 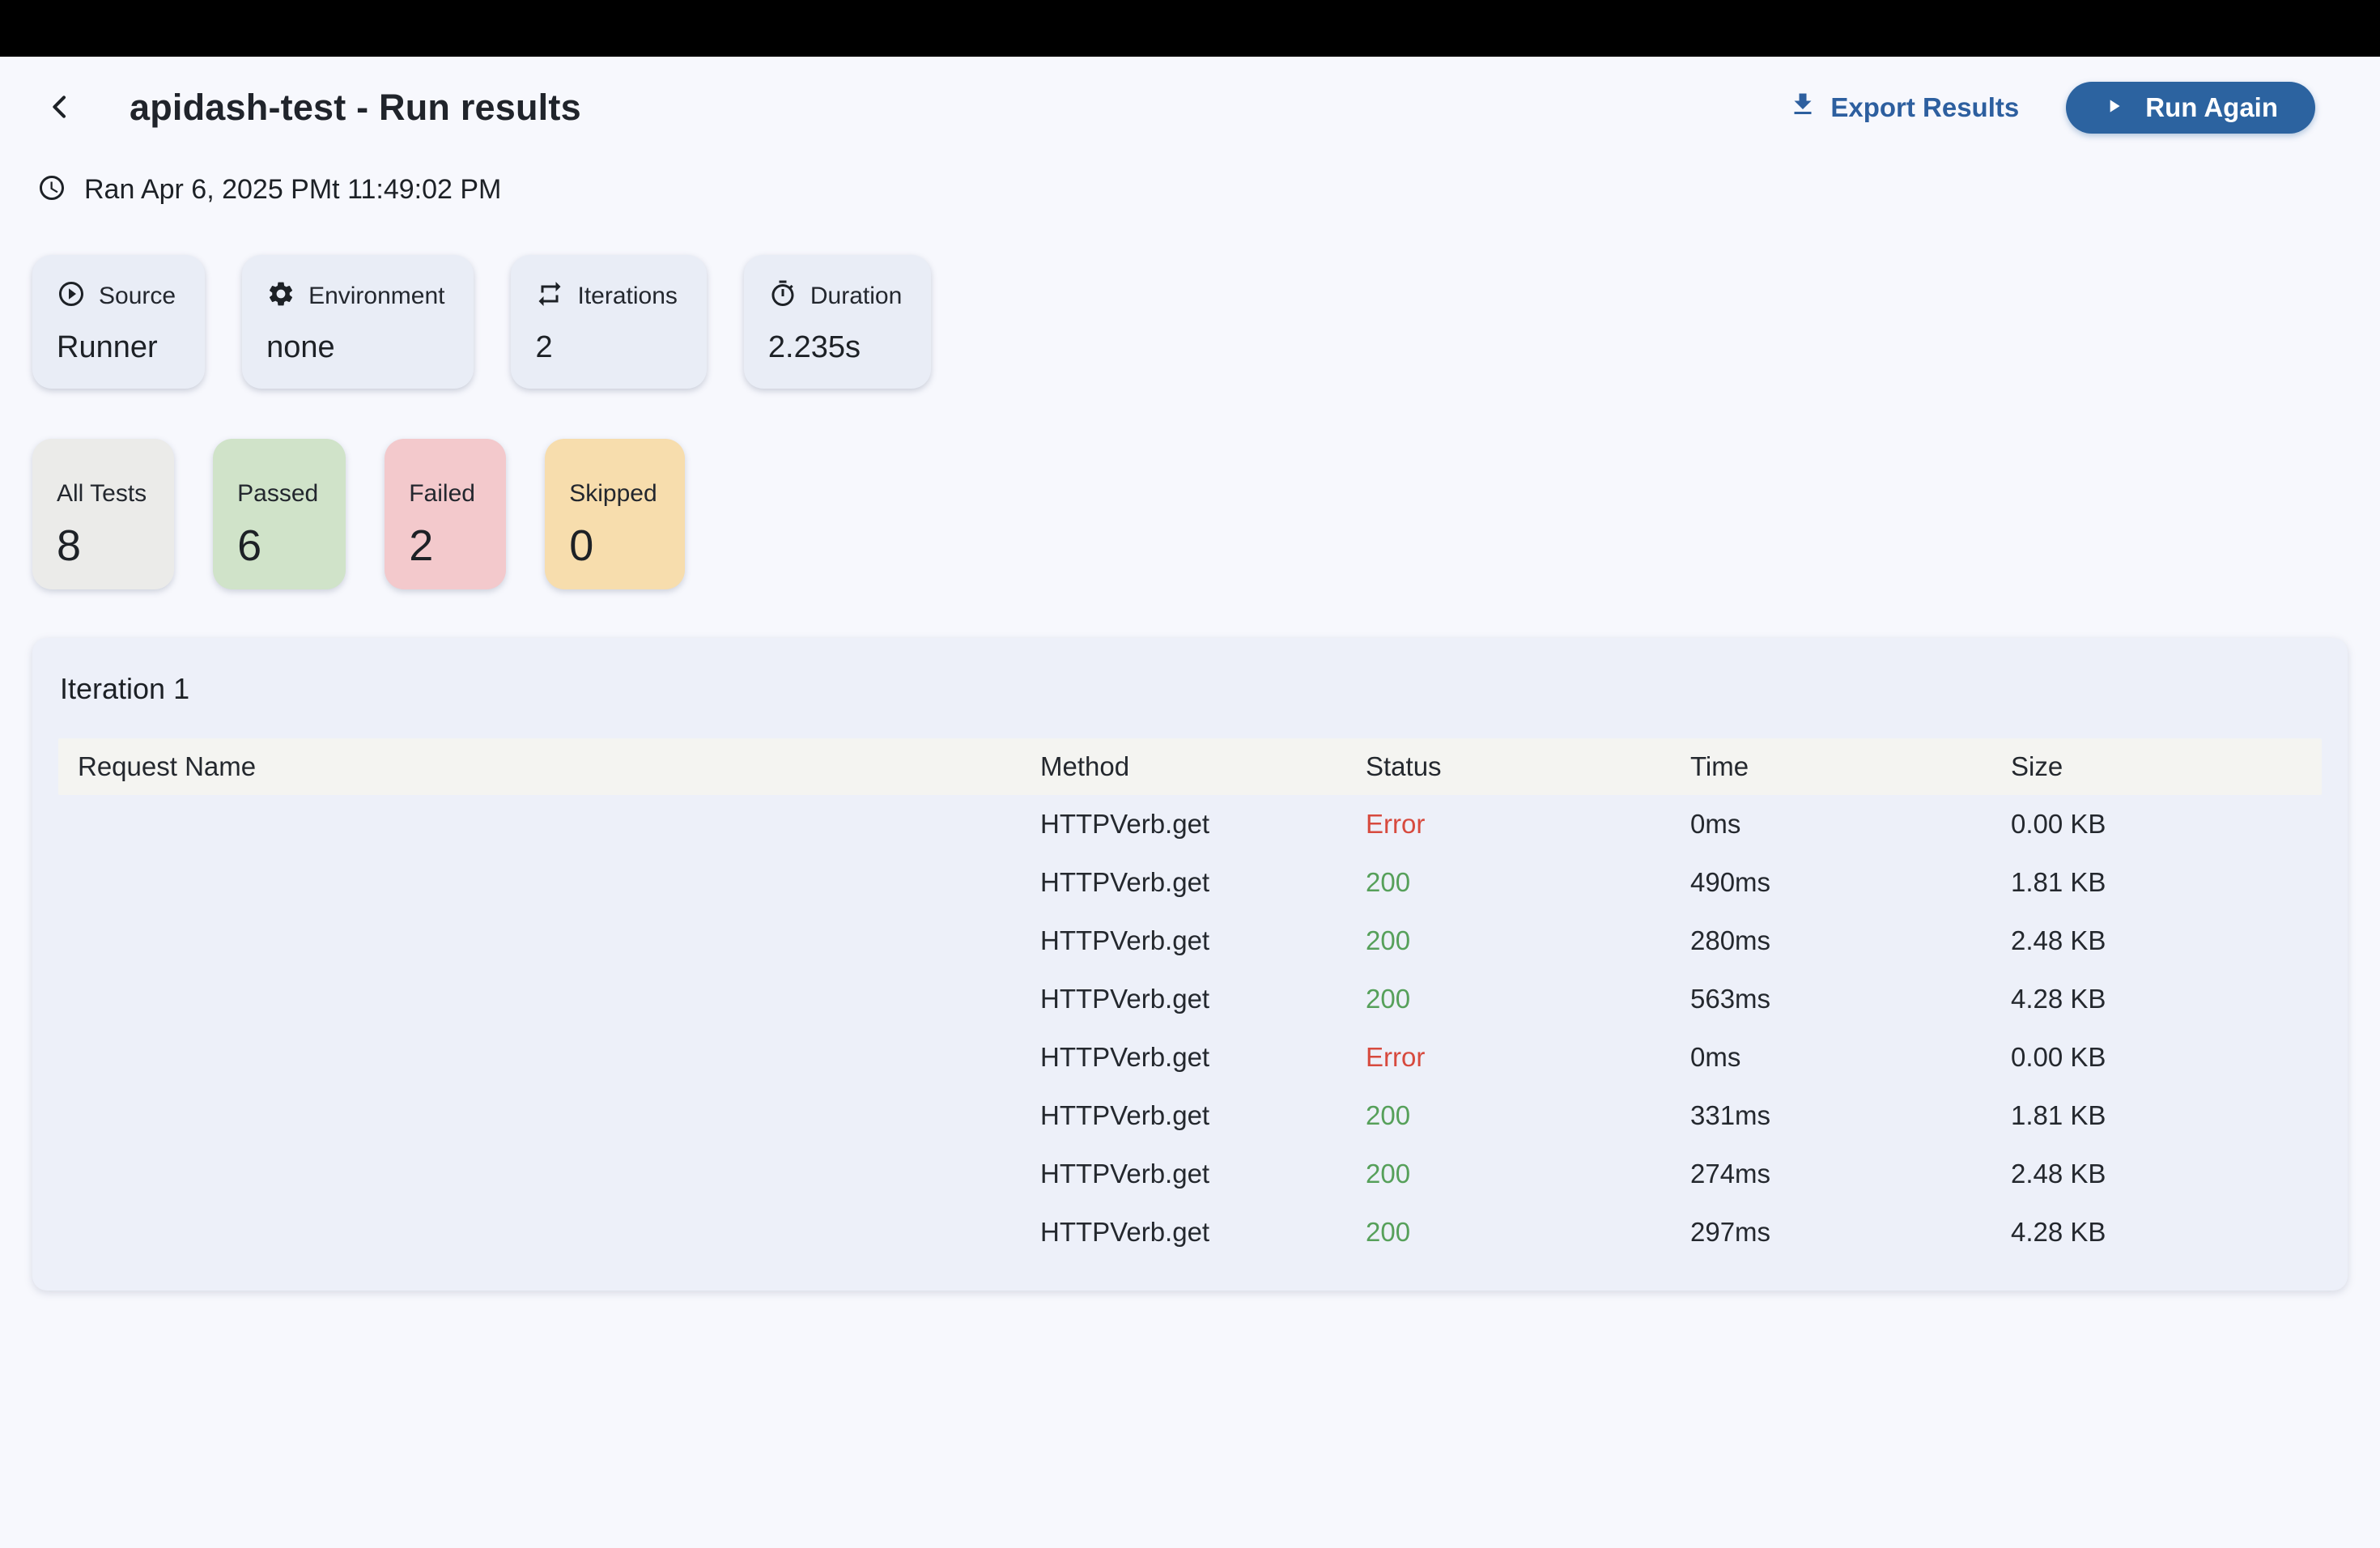 I want to click on source-label: Source, so click(x=138, y=295).